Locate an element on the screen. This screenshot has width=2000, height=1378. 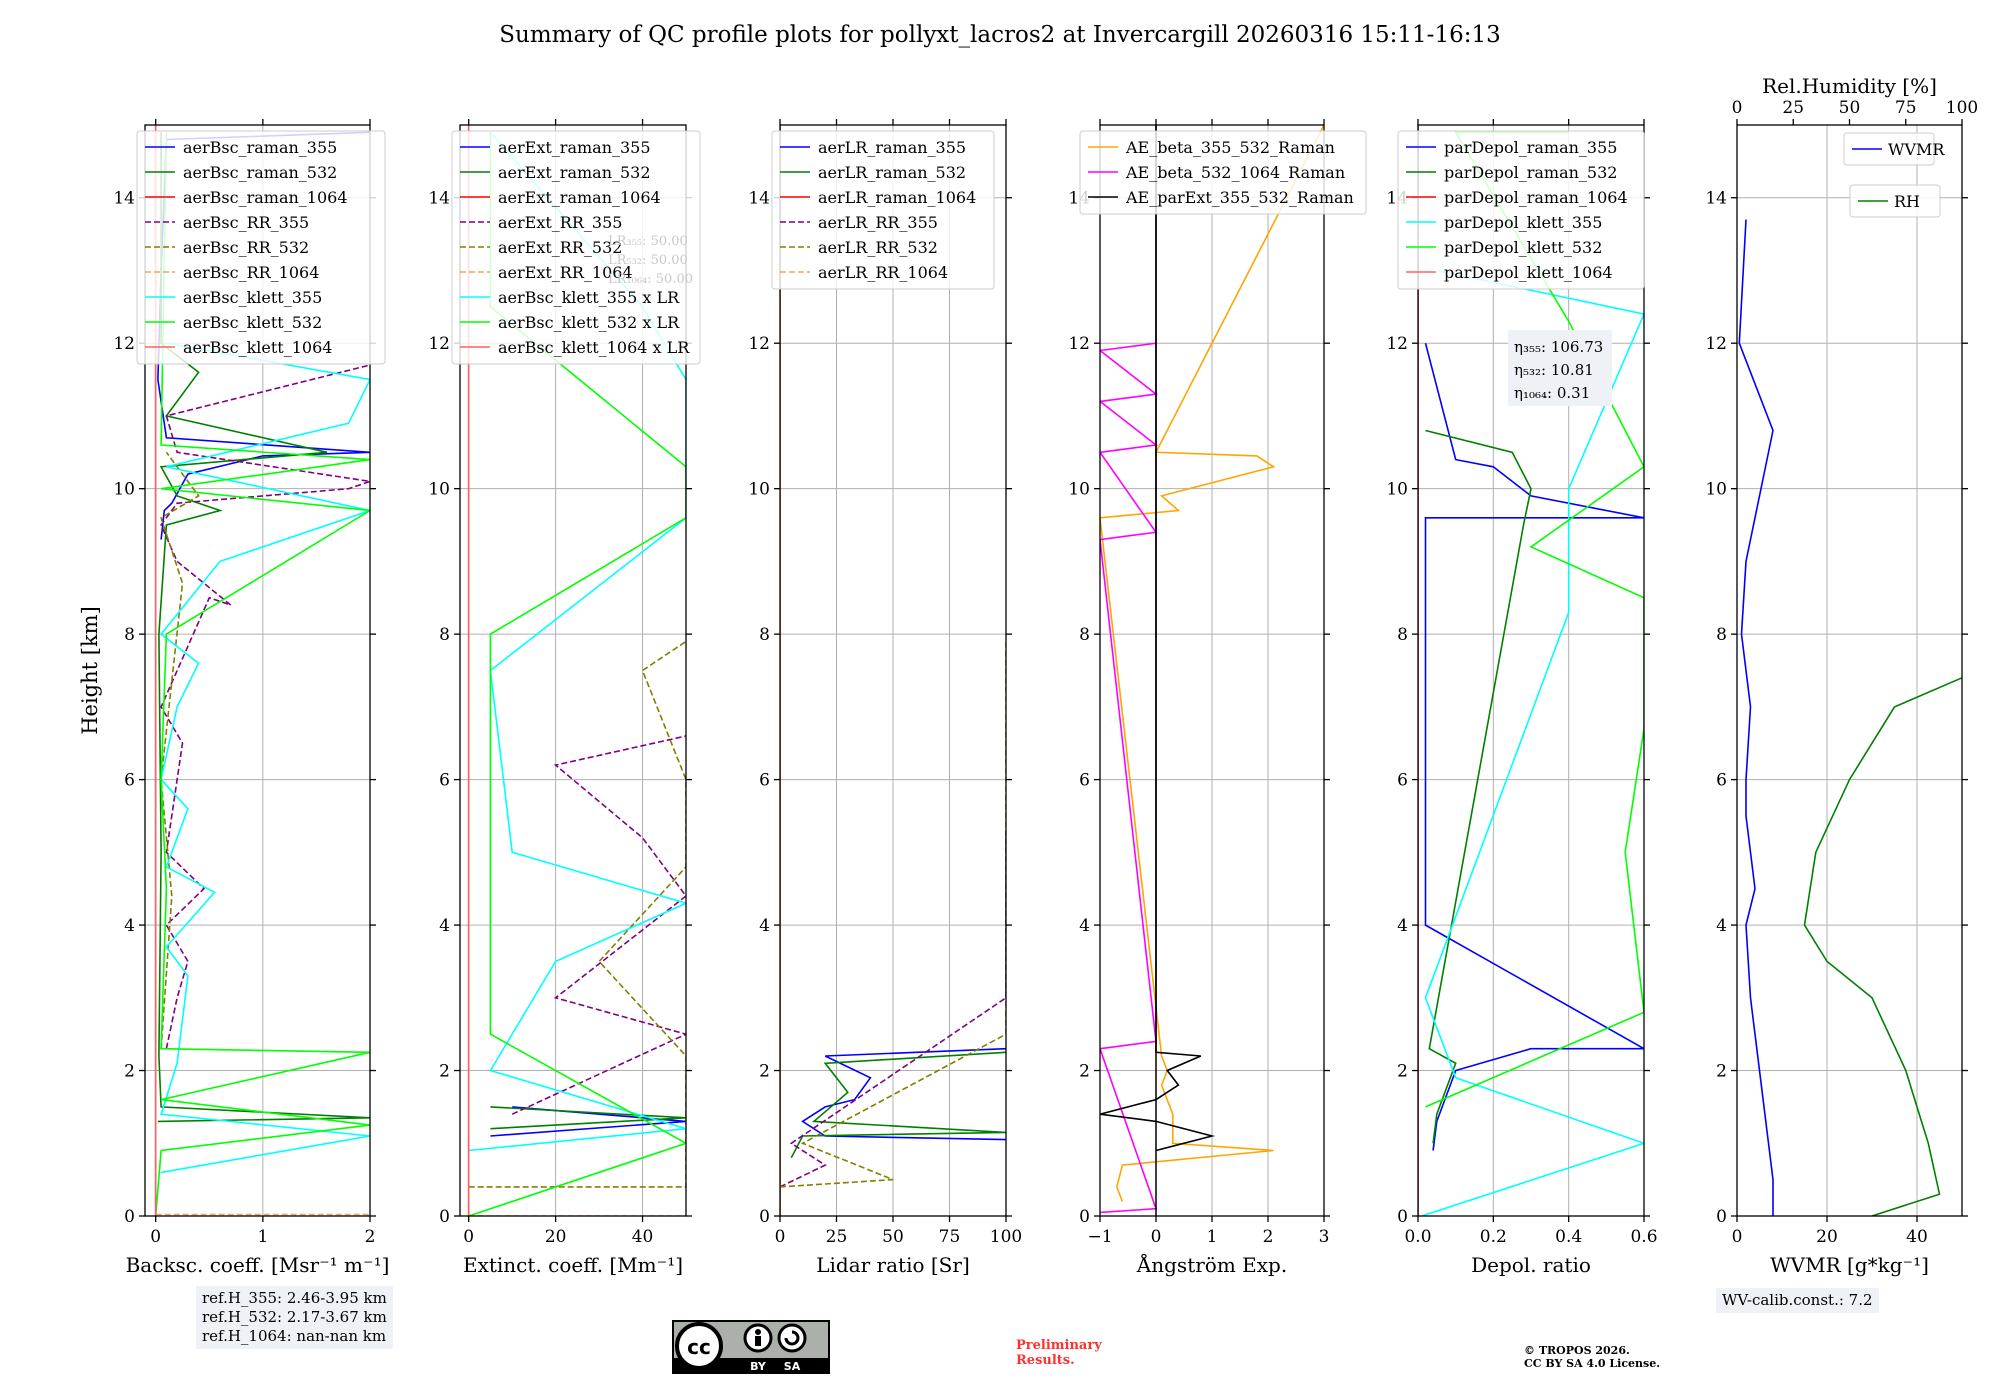
preliminary-results-note: Preliminary Results. is located at coordinates (1059, 1353).